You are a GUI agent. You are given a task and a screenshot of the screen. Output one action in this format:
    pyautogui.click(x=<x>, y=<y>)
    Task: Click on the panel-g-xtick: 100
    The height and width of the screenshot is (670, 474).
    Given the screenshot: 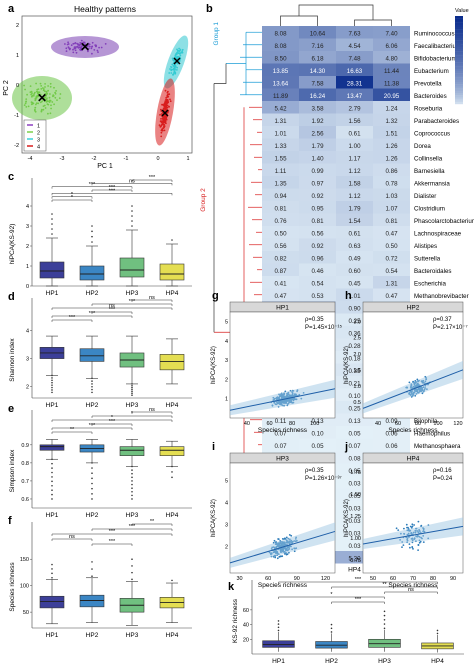 What is the action you would take?
    pyautogui.click(x=314, y=424)
    